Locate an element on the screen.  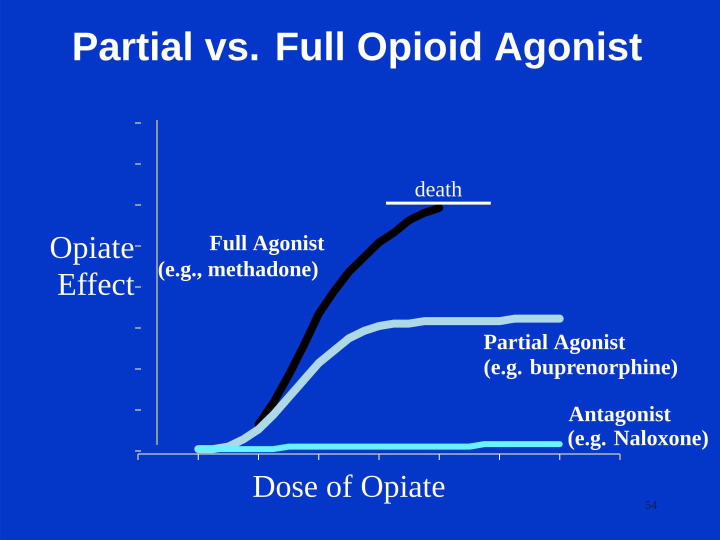
x-axis-title: Dose of Opiate is located at coordinates (348, 489).